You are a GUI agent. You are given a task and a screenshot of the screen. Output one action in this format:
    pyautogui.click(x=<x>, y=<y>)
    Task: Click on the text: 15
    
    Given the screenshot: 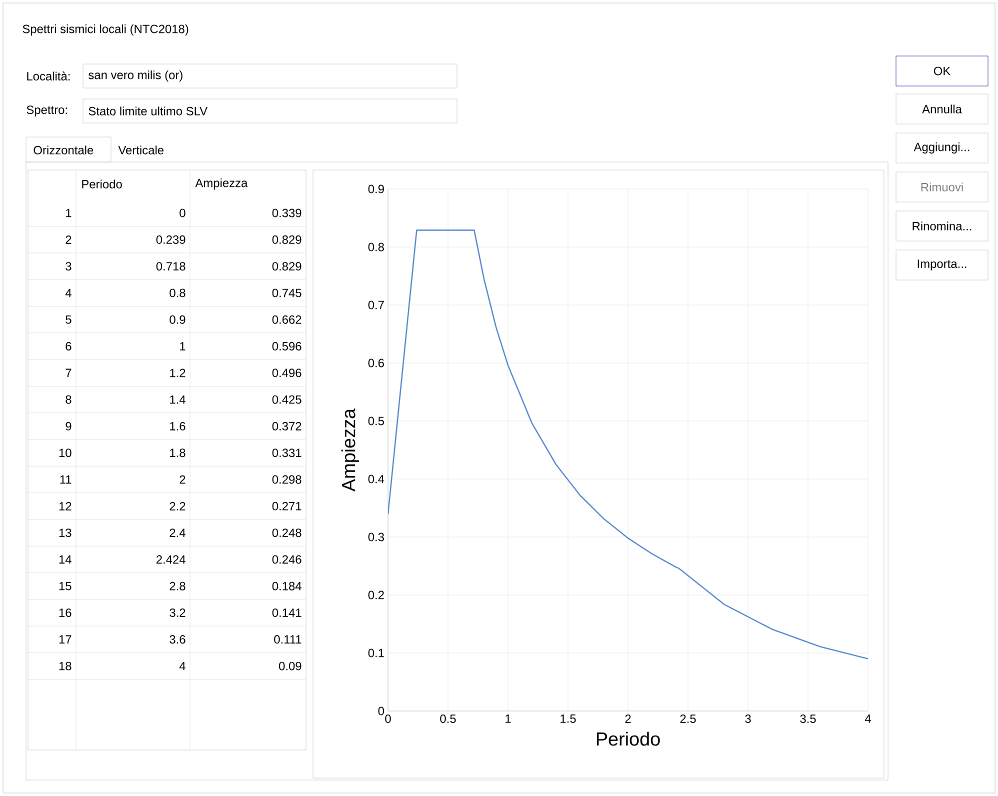 What is the action you would take?
    pyautogui.click(x=65, y=586)
    